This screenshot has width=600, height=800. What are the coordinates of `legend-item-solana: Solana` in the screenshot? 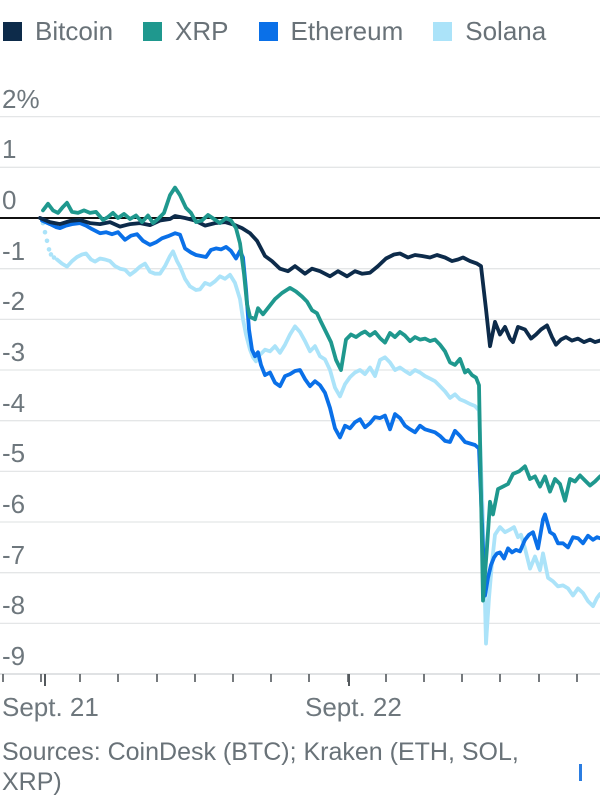 It's located at (489, 31).